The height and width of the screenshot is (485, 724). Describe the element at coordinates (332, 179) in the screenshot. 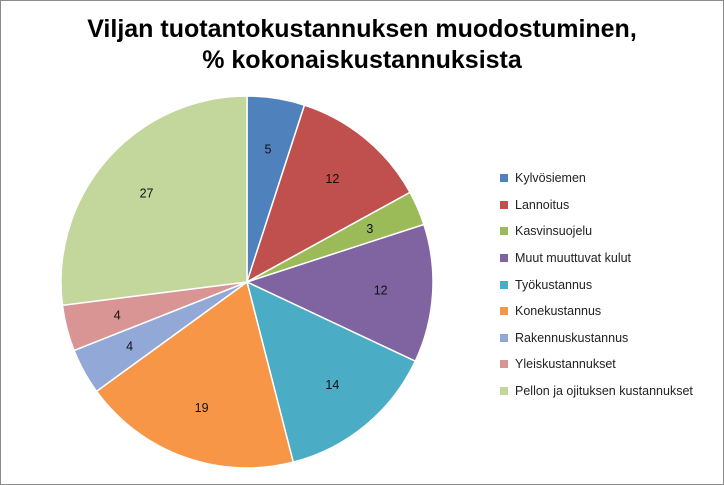

I see `data-label-lannoitus: 12` at that location.